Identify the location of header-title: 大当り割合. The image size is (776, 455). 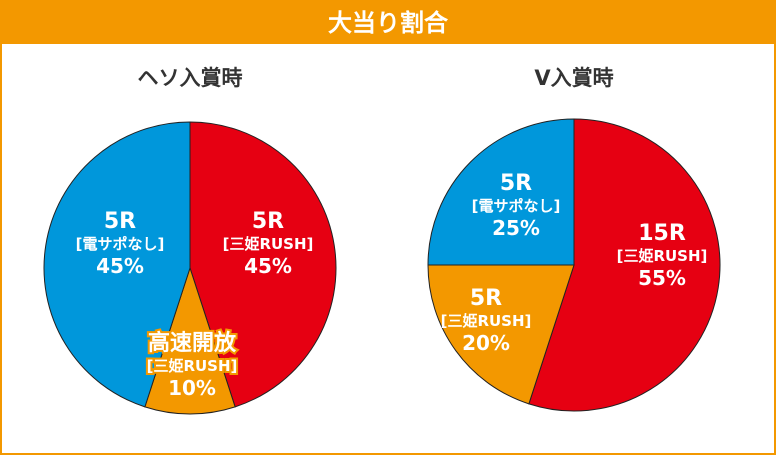
(388, 23).